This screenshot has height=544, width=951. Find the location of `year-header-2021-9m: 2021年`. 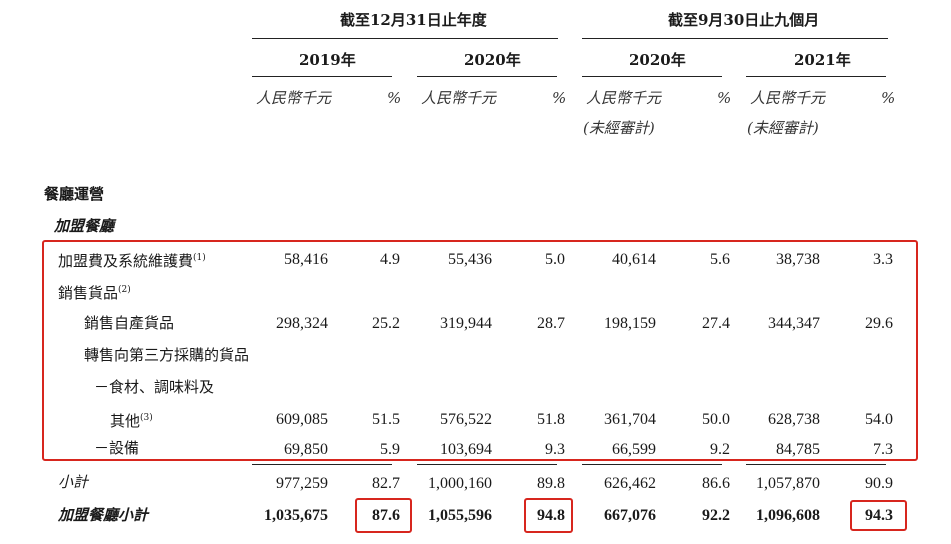

year-header-2021-9m: 2021年 is located at coordinates (822, 60).